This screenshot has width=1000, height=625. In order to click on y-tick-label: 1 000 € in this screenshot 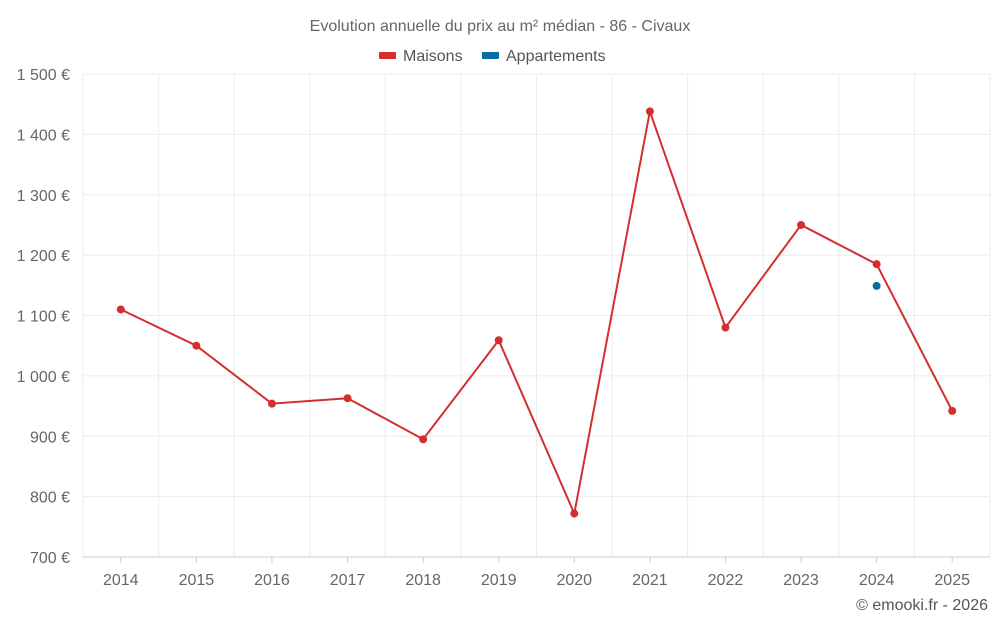, I will do `click(43, 377)`.